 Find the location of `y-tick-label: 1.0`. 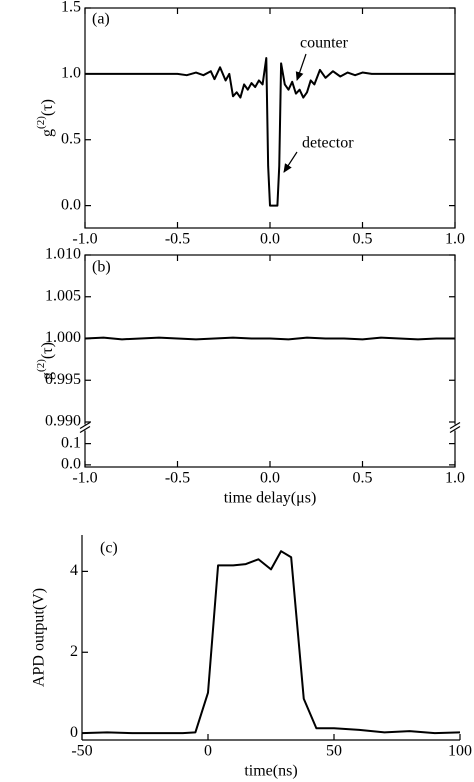

y-tick-label: 1.0 is located at coordinates (71, 73).